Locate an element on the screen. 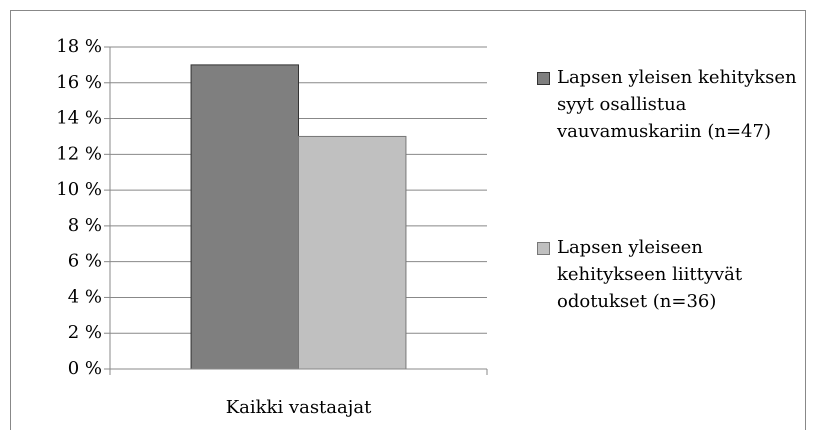 The width and height of the screenshot is (816, 430). y-tick-label: 6 % is located at coordinates (85, 261).